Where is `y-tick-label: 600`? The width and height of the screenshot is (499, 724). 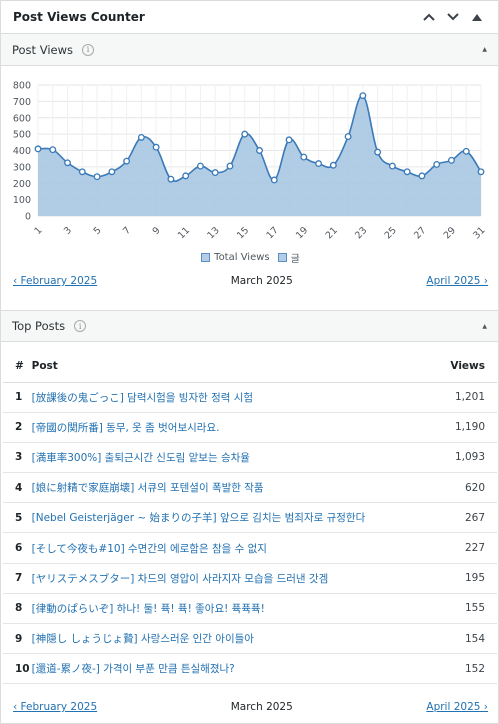
y-tick-label: 600 is located at coordinates (22, 118).